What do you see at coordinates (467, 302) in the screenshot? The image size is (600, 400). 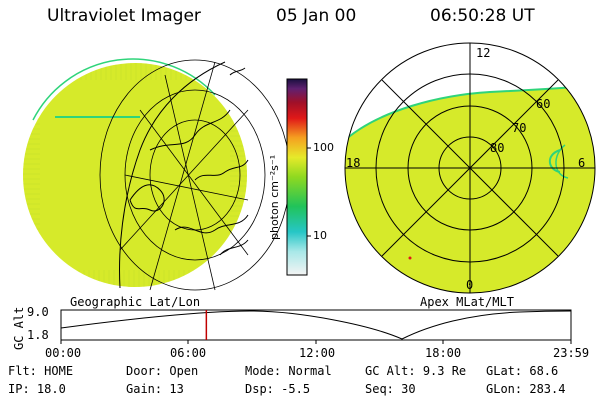 I see `right-panel-caption: Apex MLat/MLT` at bounding box center [467, 302].